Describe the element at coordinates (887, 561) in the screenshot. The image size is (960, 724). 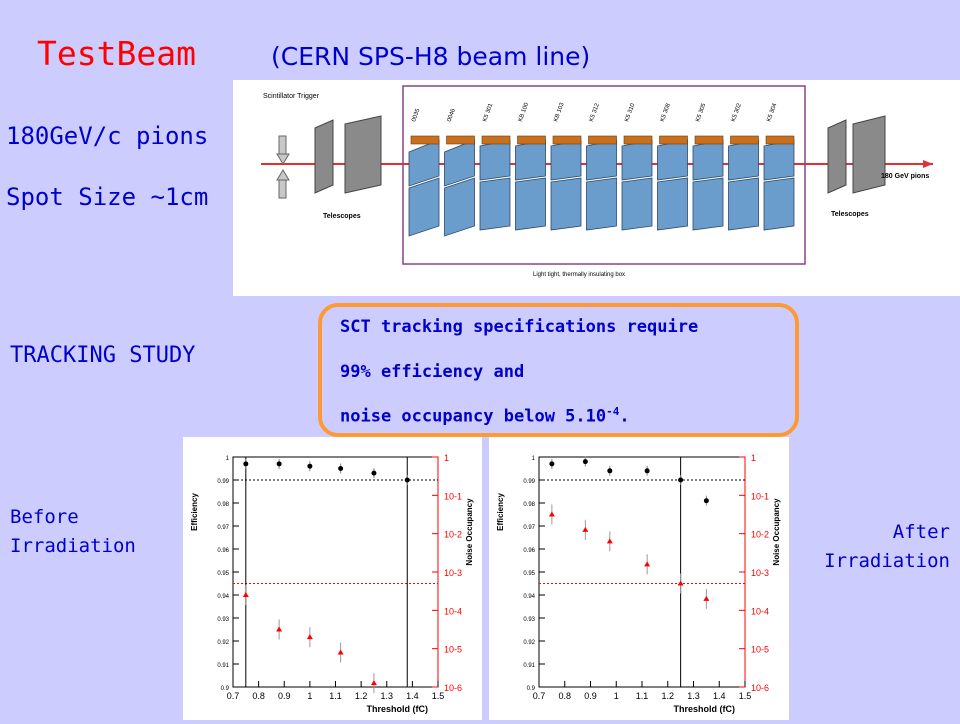
I see `after-label-line-2: Irradiation` at that location.